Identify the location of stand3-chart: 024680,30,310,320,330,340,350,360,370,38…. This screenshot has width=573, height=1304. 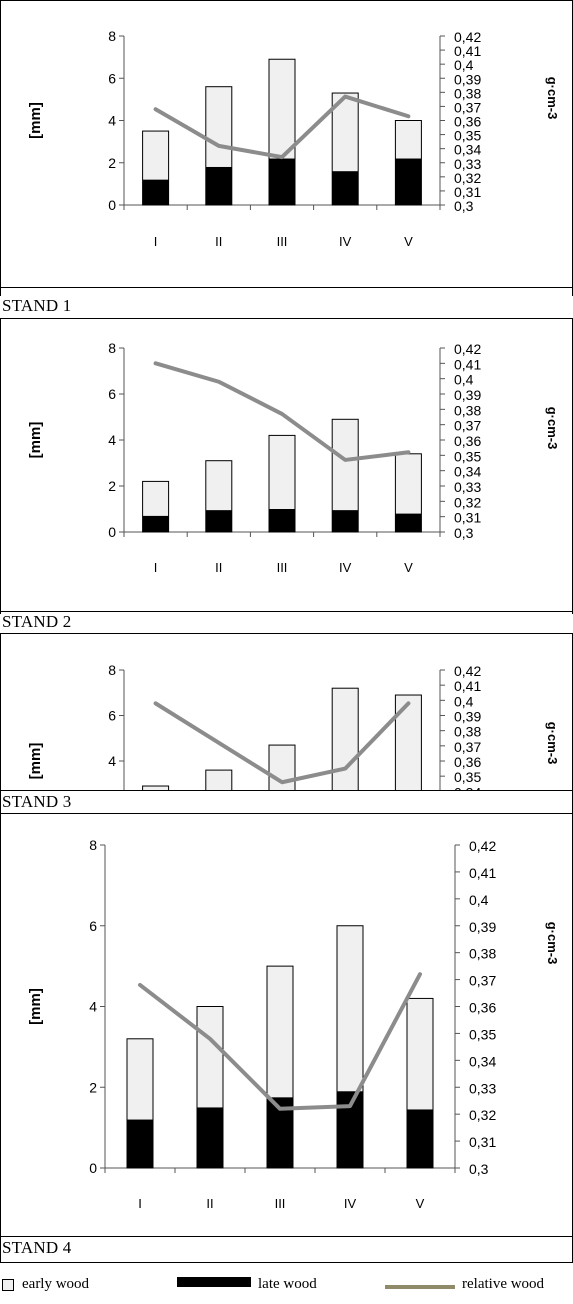
(293, 726).